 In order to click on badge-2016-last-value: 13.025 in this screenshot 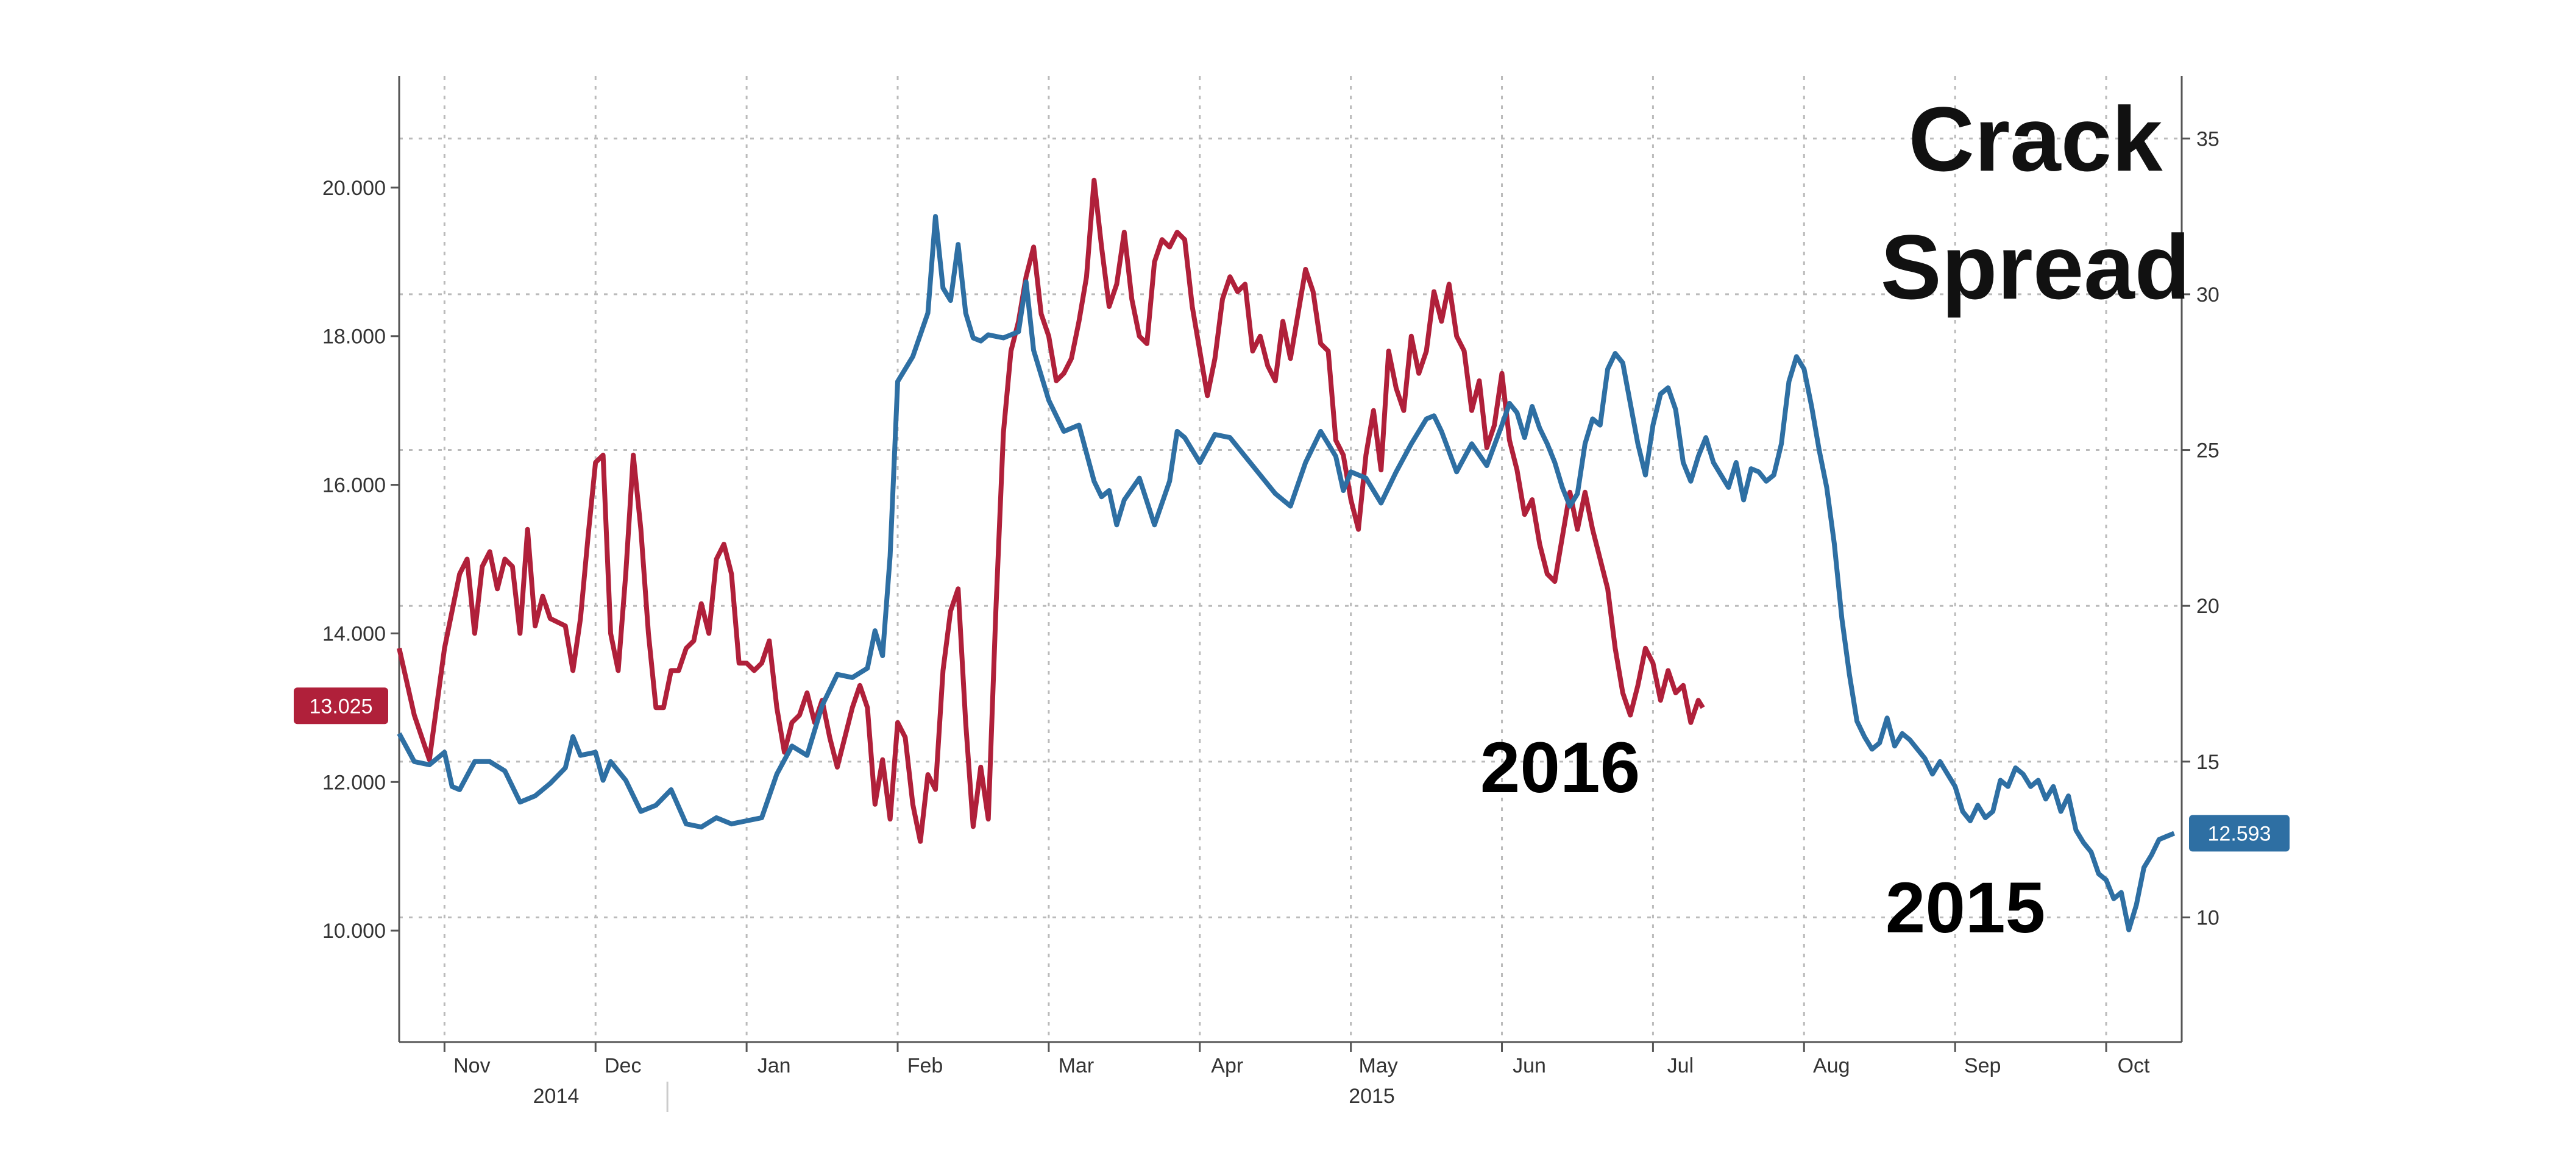, I will do `click(341, 706)`.